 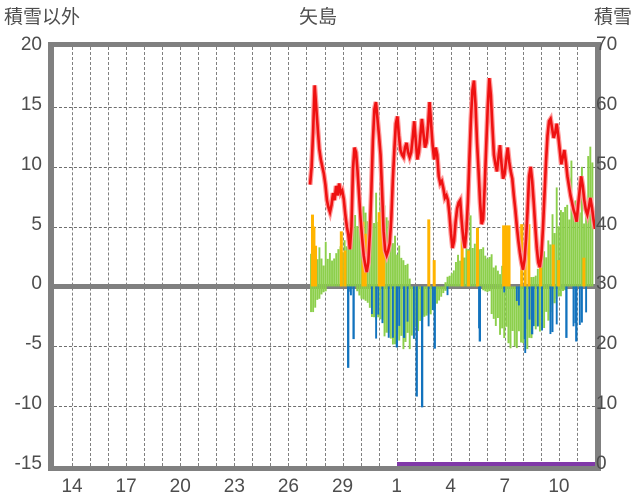 I want to click on y-axis-left-tick-label: 20, so click(x=31, y=44).